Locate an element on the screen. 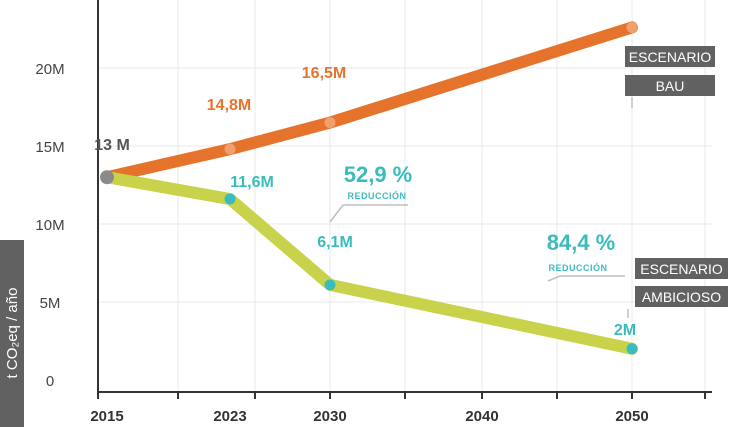  start-point is located at coordinates (107, 177).